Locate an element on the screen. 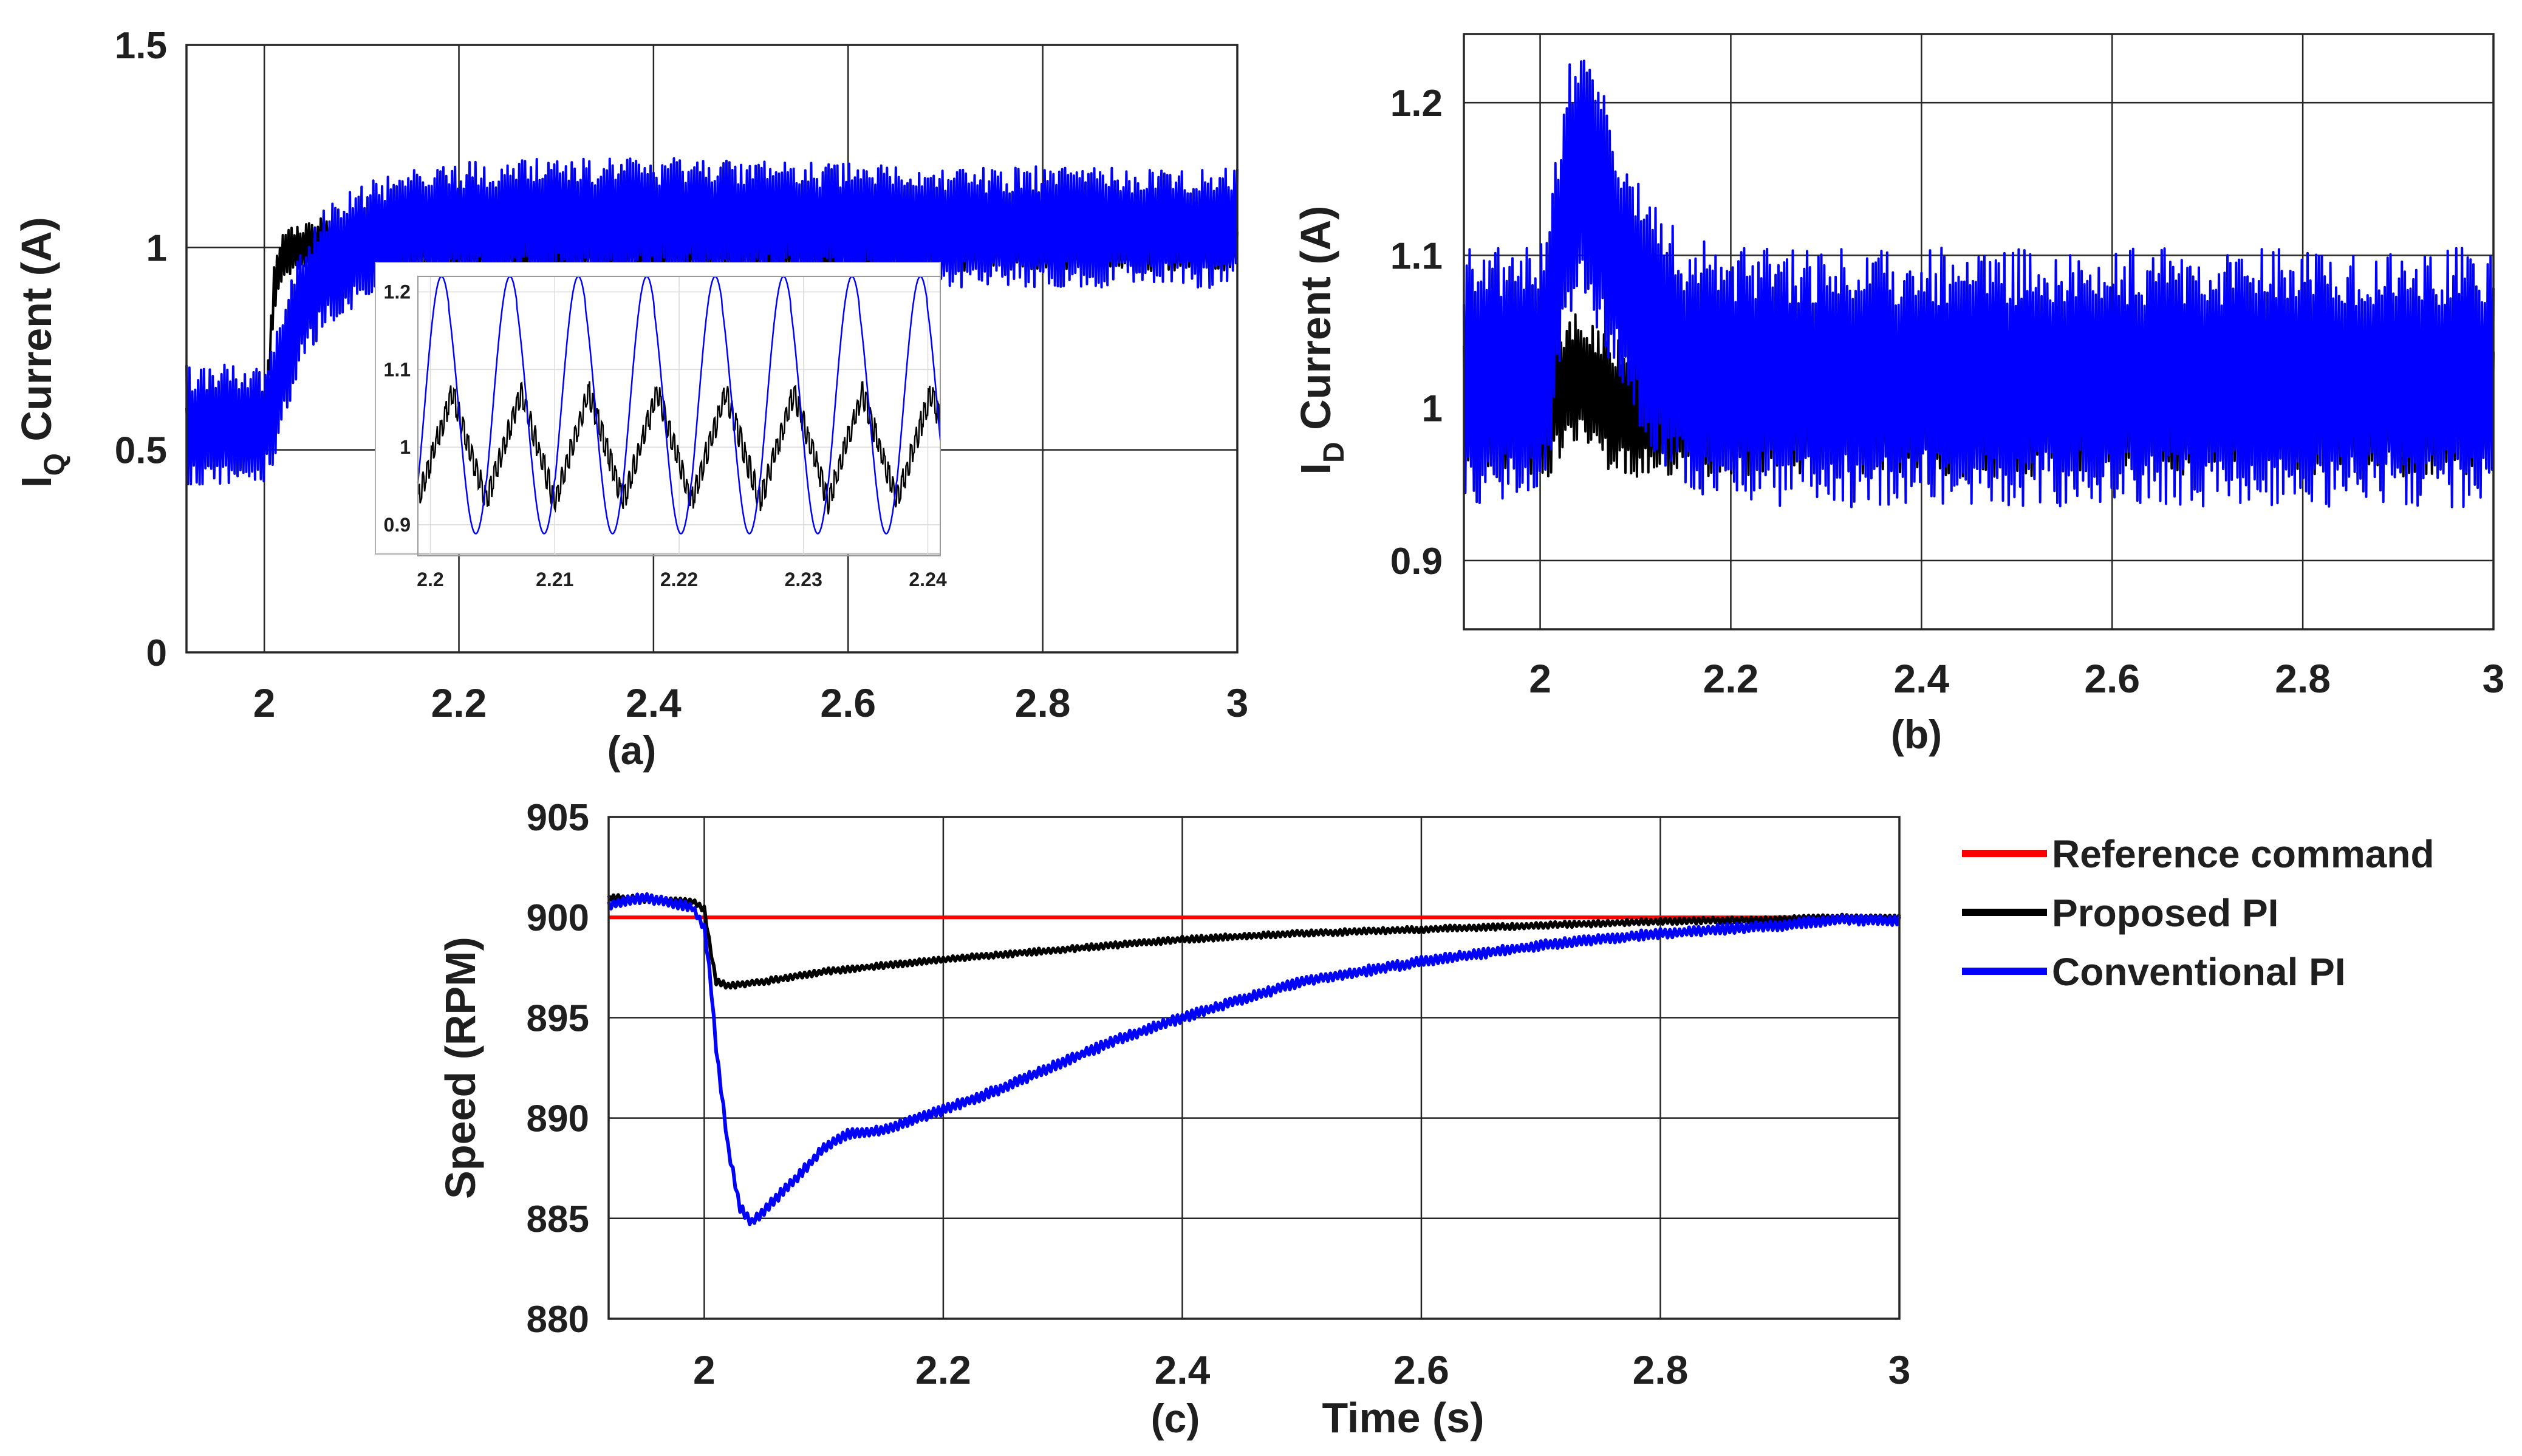 This screenshot has height=1456, width=2522. legend-label-reference: Reference command is located at coordinates (2243, 854).